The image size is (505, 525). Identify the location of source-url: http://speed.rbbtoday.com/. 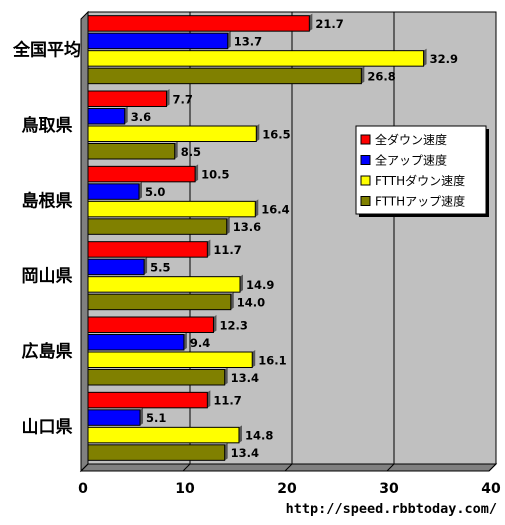
(391, 509).